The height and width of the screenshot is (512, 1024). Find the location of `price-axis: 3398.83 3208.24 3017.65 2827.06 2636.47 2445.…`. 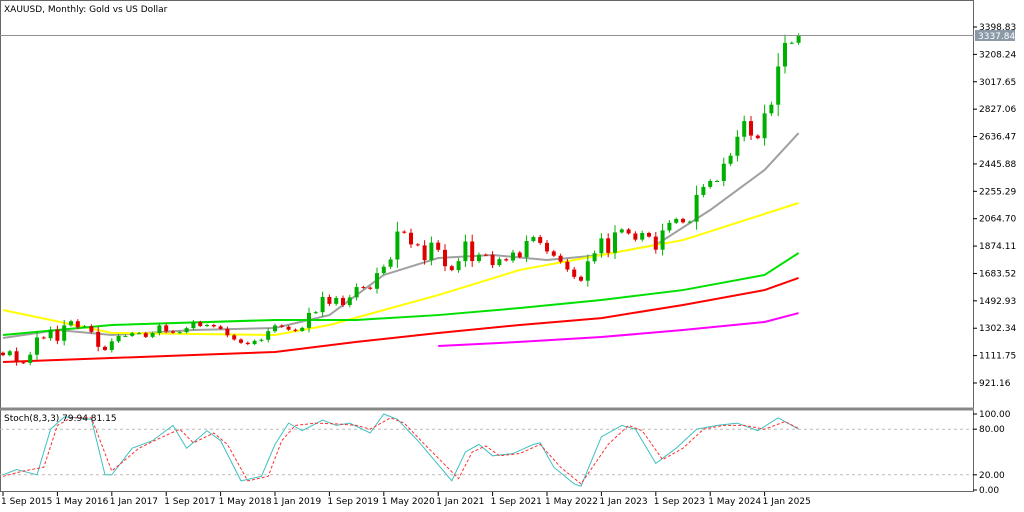

price-axis: 3398.83 3208.24 3017.65 2827.06 2636.47 2445.… is located at coordinates (994, 206).